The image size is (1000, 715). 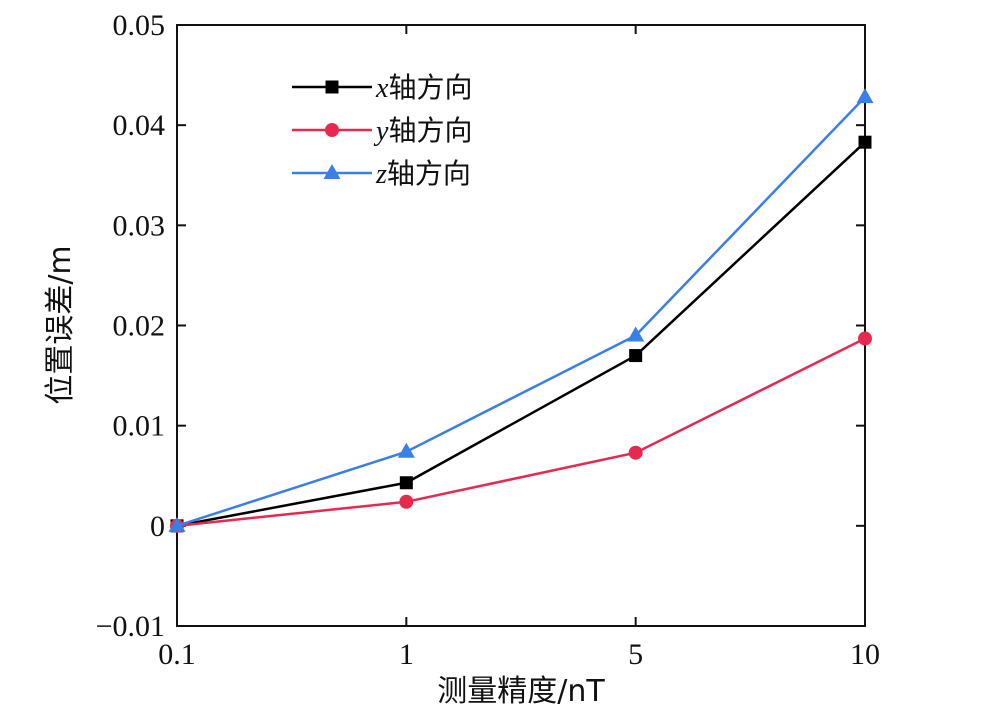 I want to click on legend-item-y: y轴方向, so click(x=382, y=130).